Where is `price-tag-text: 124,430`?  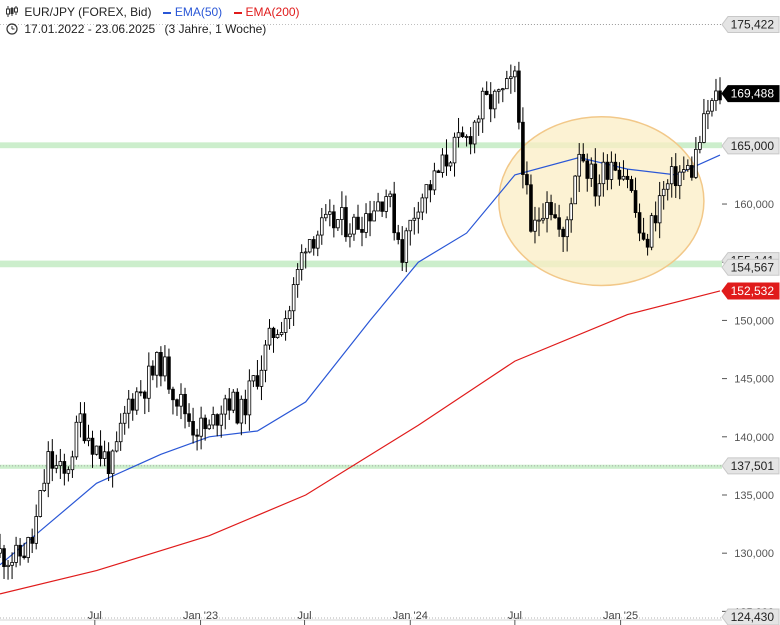
price-tag-text: 124,430 is located at coordinates (753, 617).